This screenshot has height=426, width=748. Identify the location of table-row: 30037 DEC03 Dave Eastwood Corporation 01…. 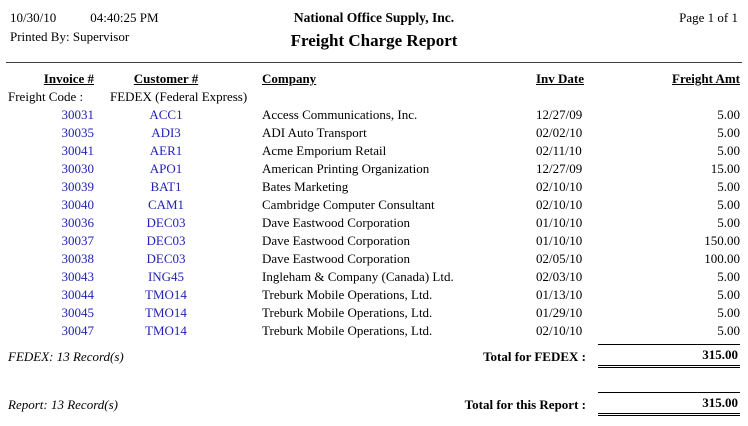
(374, 241).